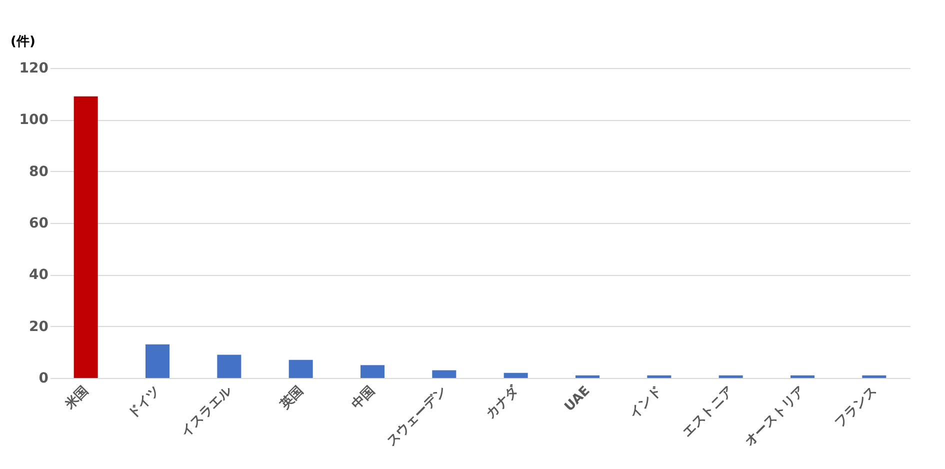  What do you see at coordinates (39, 224) in the screenshot?
I see `y-tick-label: 60` at bounding box center [39, 224].